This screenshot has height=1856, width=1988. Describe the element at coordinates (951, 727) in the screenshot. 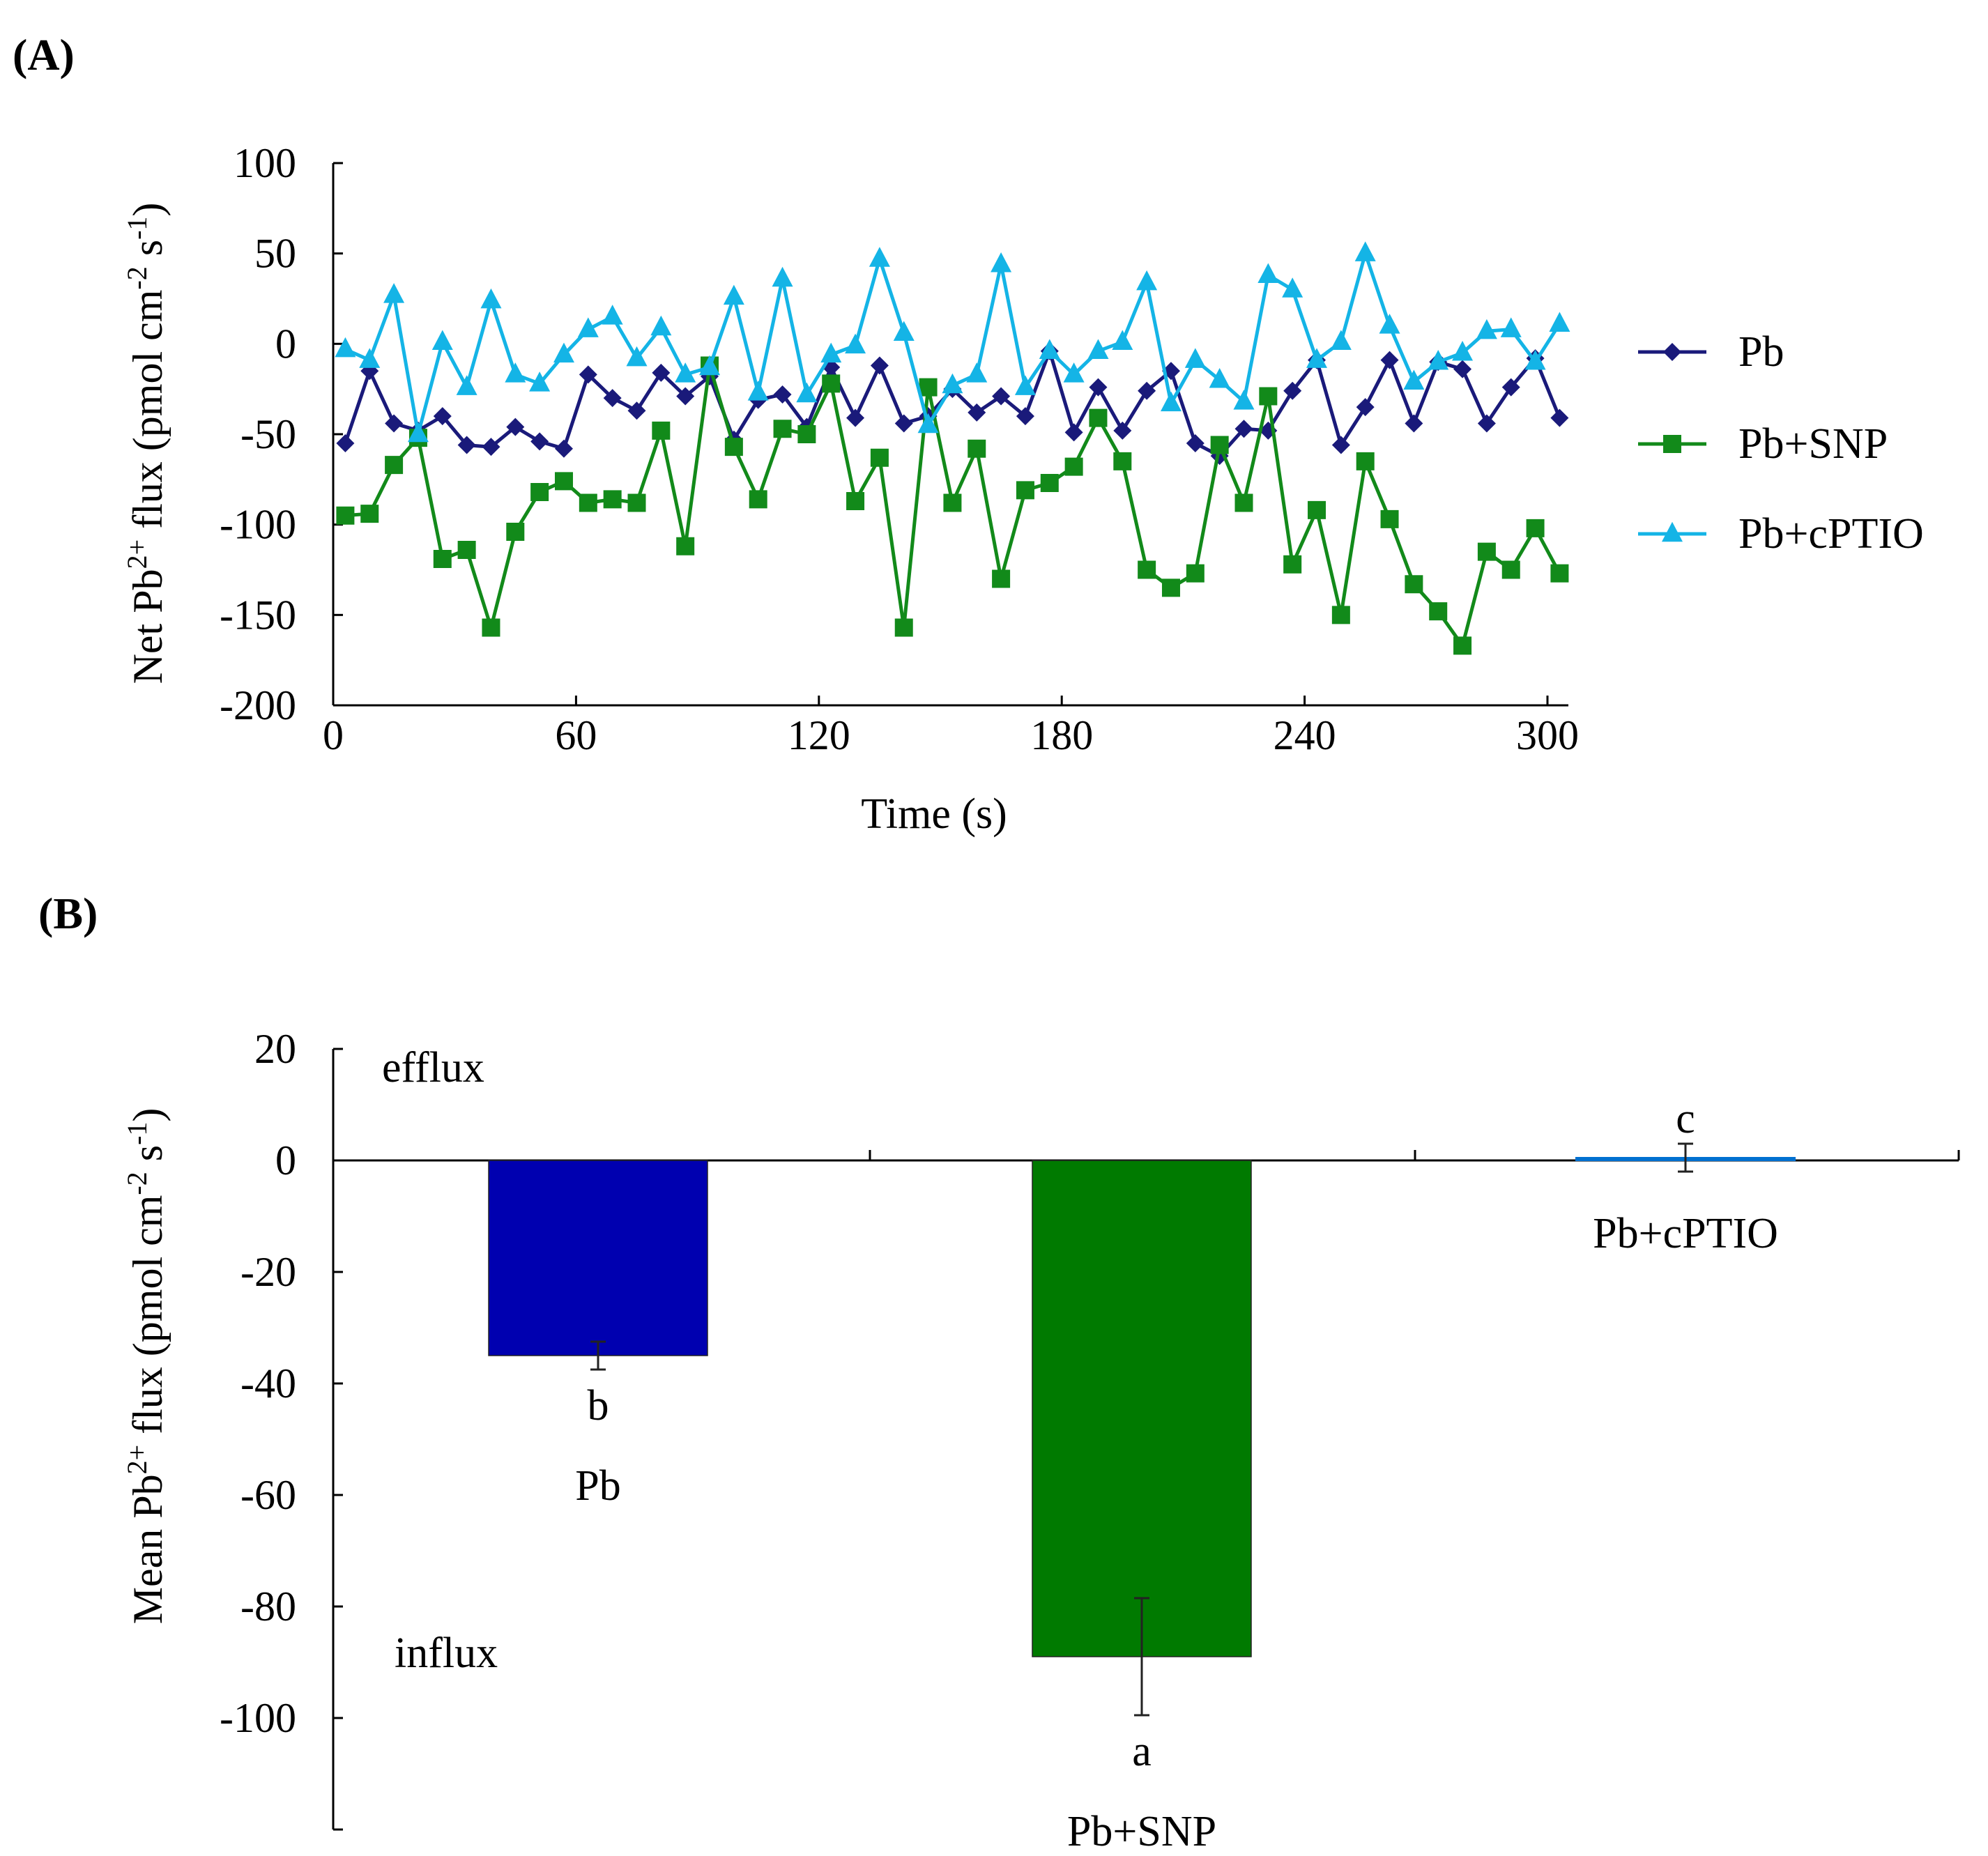

I see `panel-a-x-ticks: 0 60 120 180 240 300` at that location.